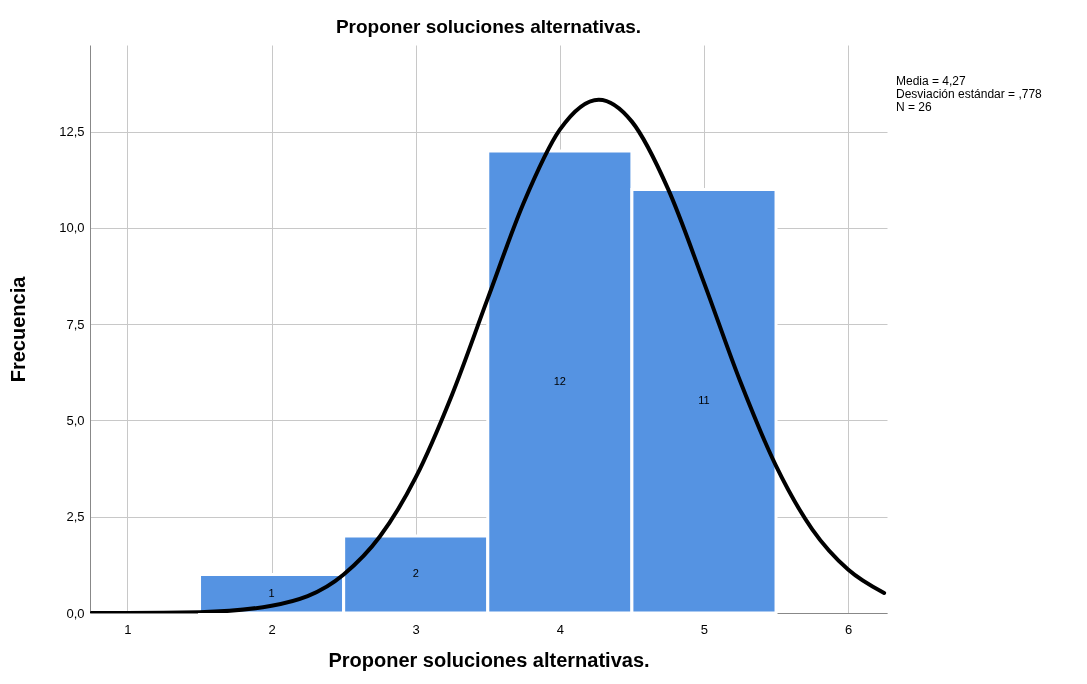 The width and height of the screenshot is (1087, 684). Describe the element at coordinates (848, 629) in the screenshot. I see `x-tick-label: 6` at that location.